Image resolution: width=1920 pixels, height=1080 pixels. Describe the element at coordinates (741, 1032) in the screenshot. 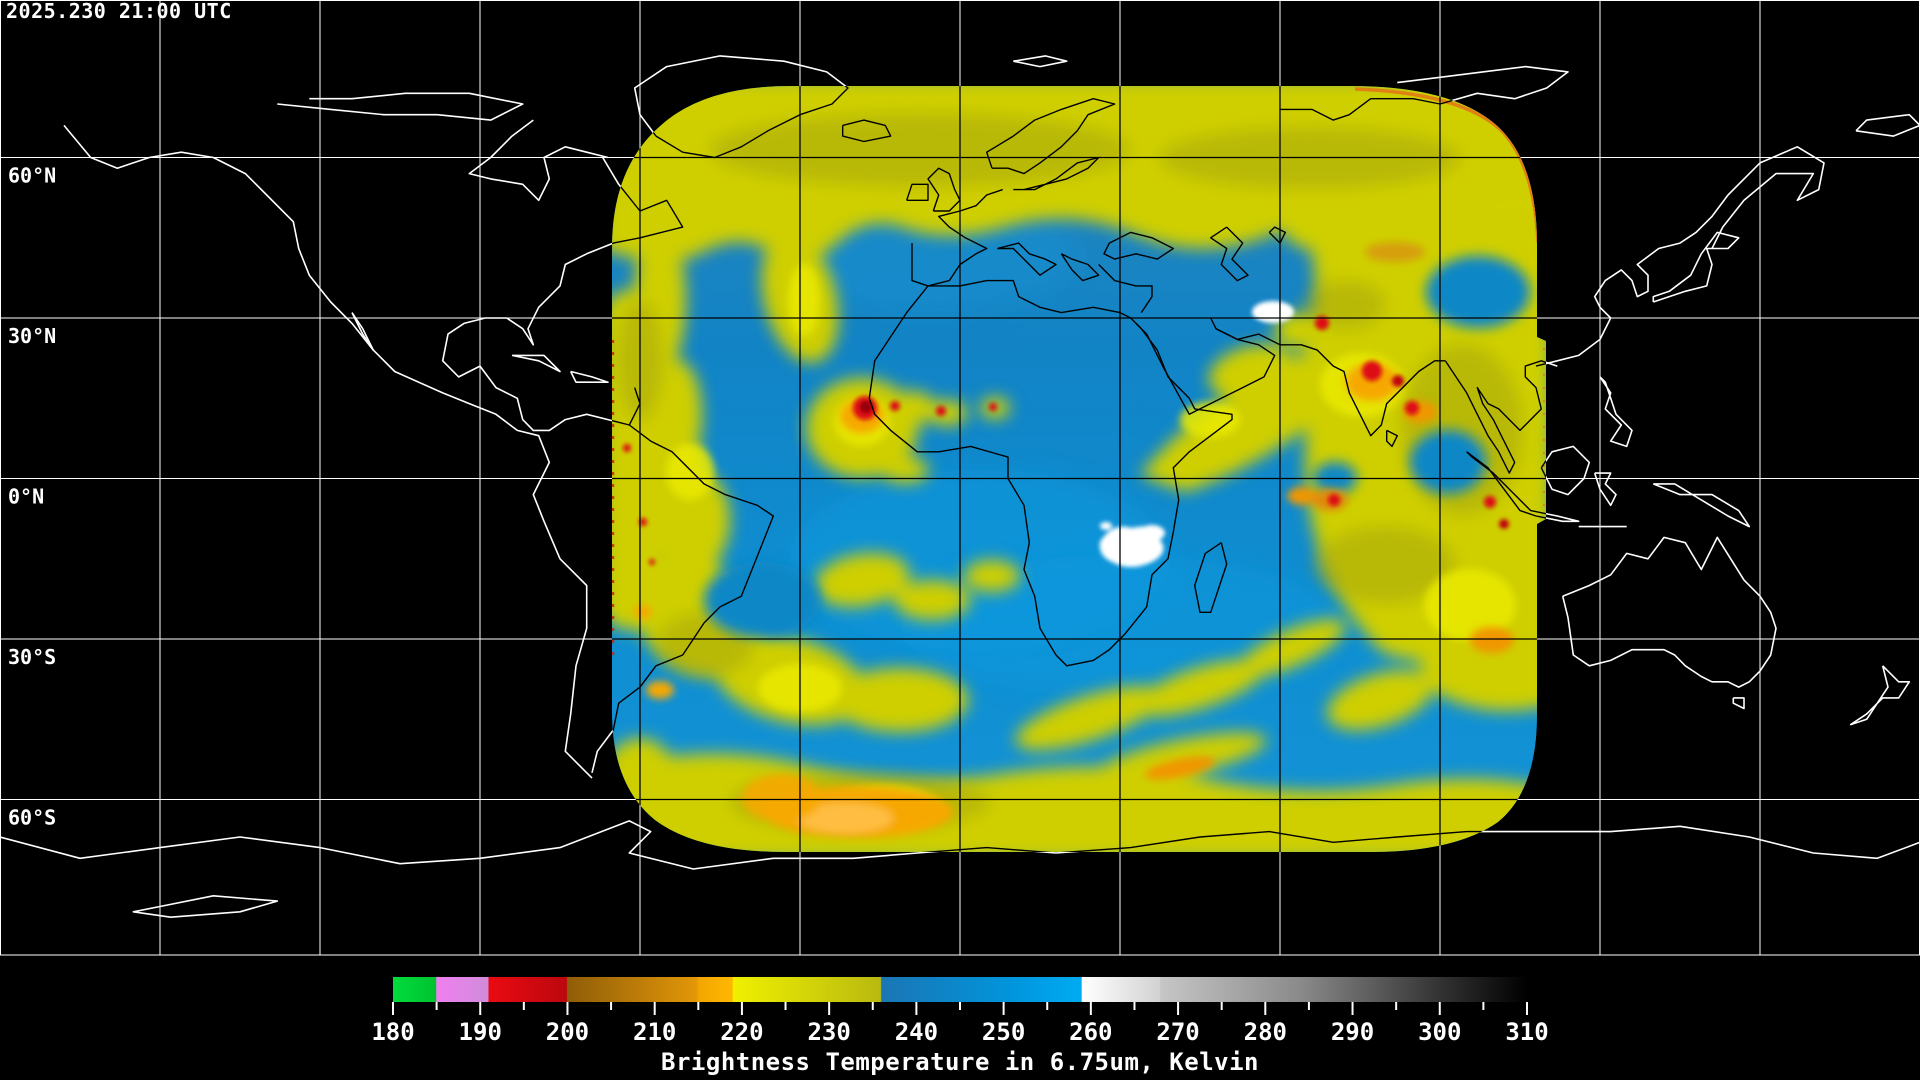

I see `colorbar-tick-label: 220` at that location.